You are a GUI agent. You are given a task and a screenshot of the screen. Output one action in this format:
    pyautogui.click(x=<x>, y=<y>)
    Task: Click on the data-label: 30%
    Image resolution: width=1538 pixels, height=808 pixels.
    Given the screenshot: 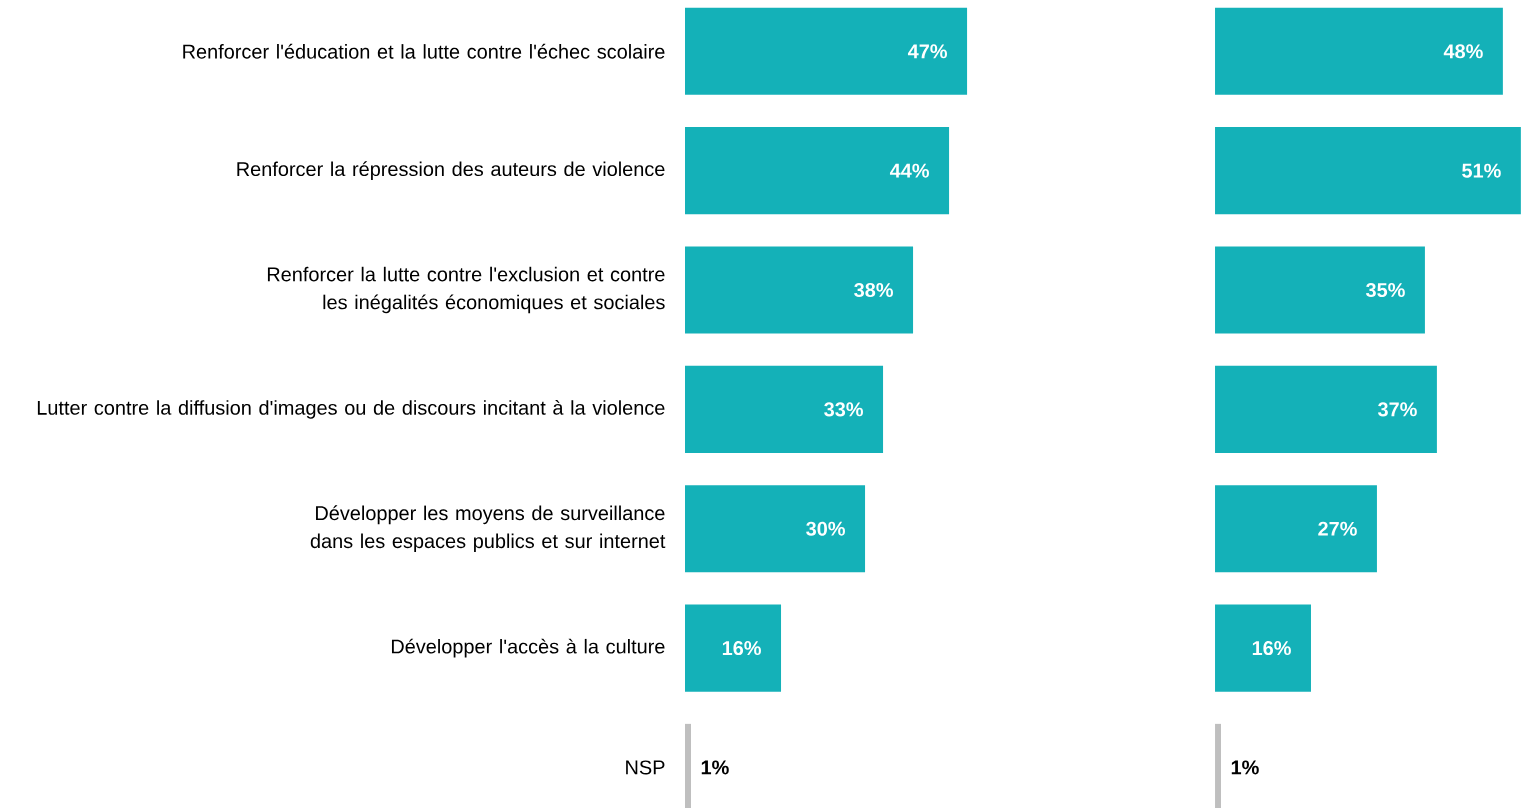 What is the action you would take?
    pyautogui.click(x=825, y=528)
    